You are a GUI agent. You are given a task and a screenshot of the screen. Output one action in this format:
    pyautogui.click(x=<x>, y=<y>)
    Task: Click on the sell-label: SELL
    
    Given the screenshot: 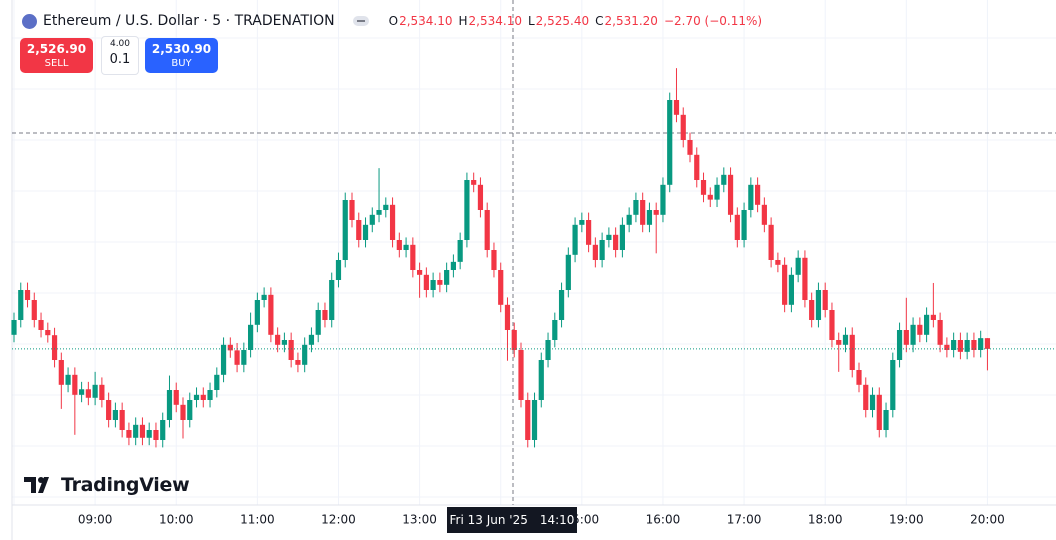 What is the action you would take?
    pyautogui.click(x=56, y=63)
    